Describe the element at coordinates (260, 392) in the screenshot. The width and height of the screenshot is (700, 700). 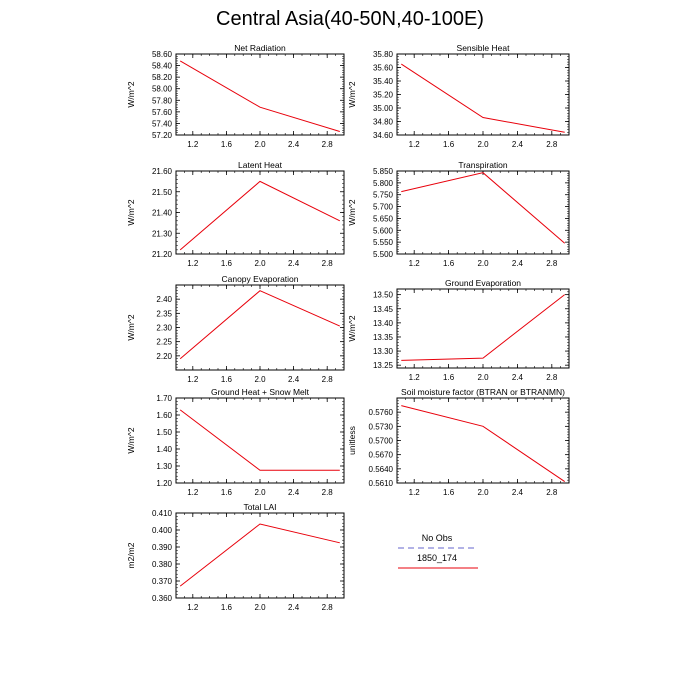
I see `chart-title: Ground Heat + Snow Melt` at that location.